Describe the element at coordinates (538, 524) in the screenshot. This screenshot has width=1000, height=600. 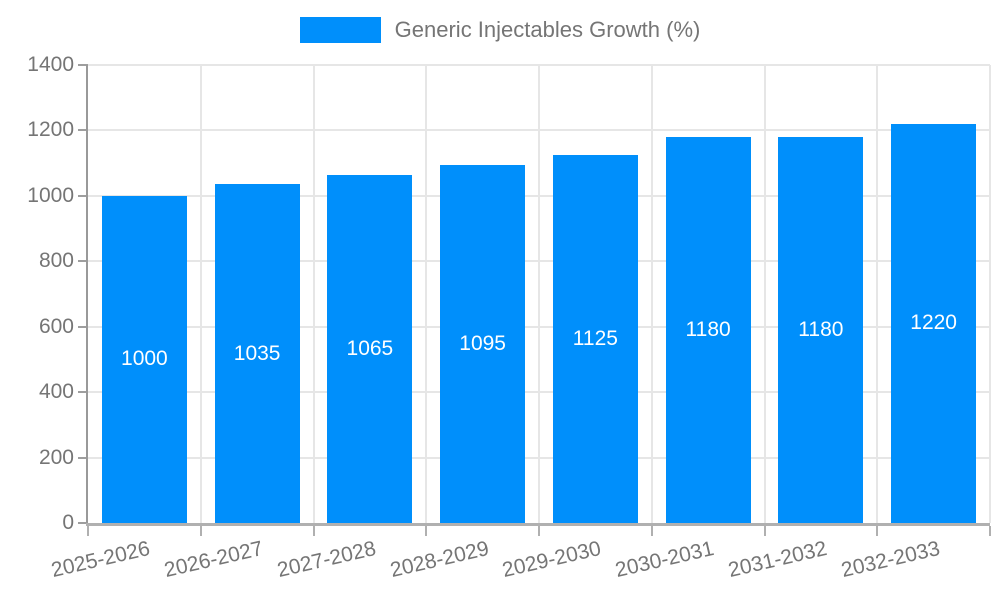
I see `x-axis-line` at that location.